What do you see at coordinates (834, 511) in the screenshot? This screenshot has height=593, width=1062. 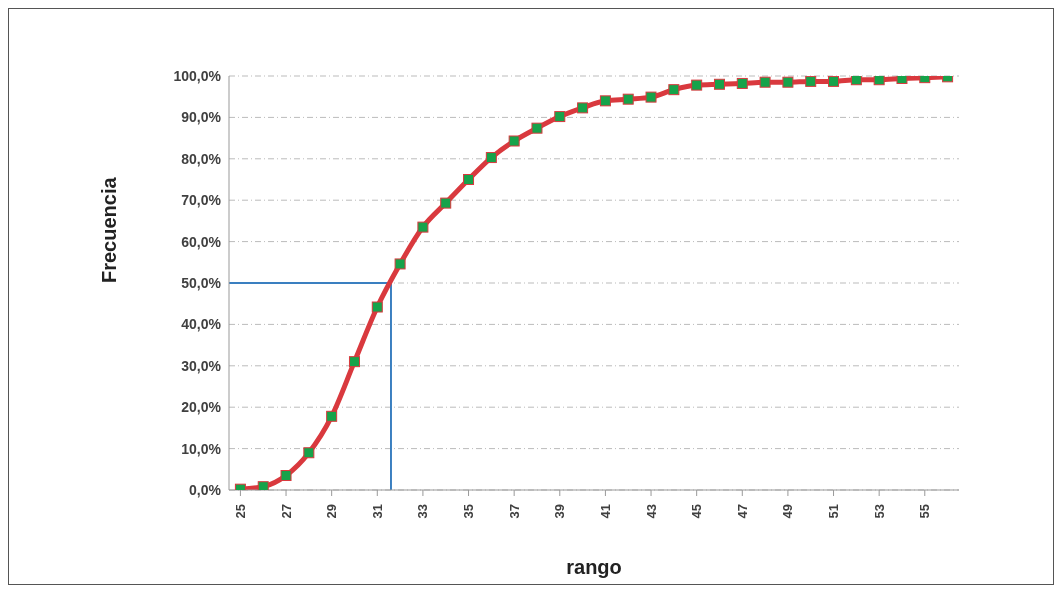 I see `x-tick-label: 51` at bounding box center [834, 511].